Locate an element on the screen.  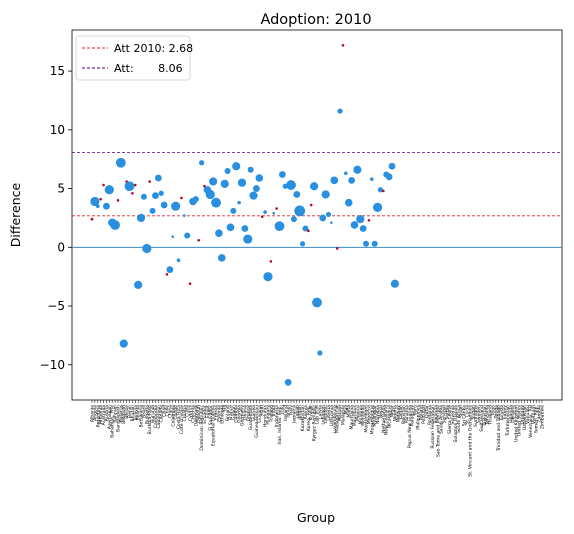
x-tick-label: Bahamas, The is located at coordinates (113, 421).